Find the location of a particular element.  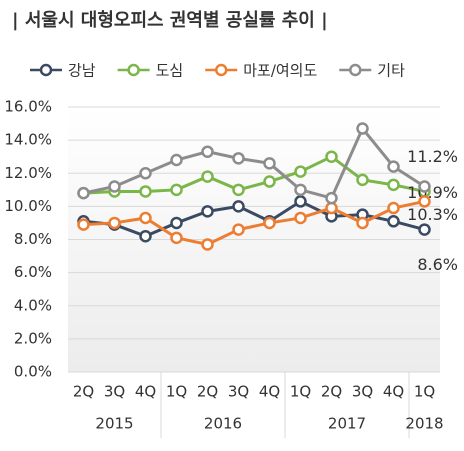

x-group-label: 2015 is located at coordinates (114, 424).